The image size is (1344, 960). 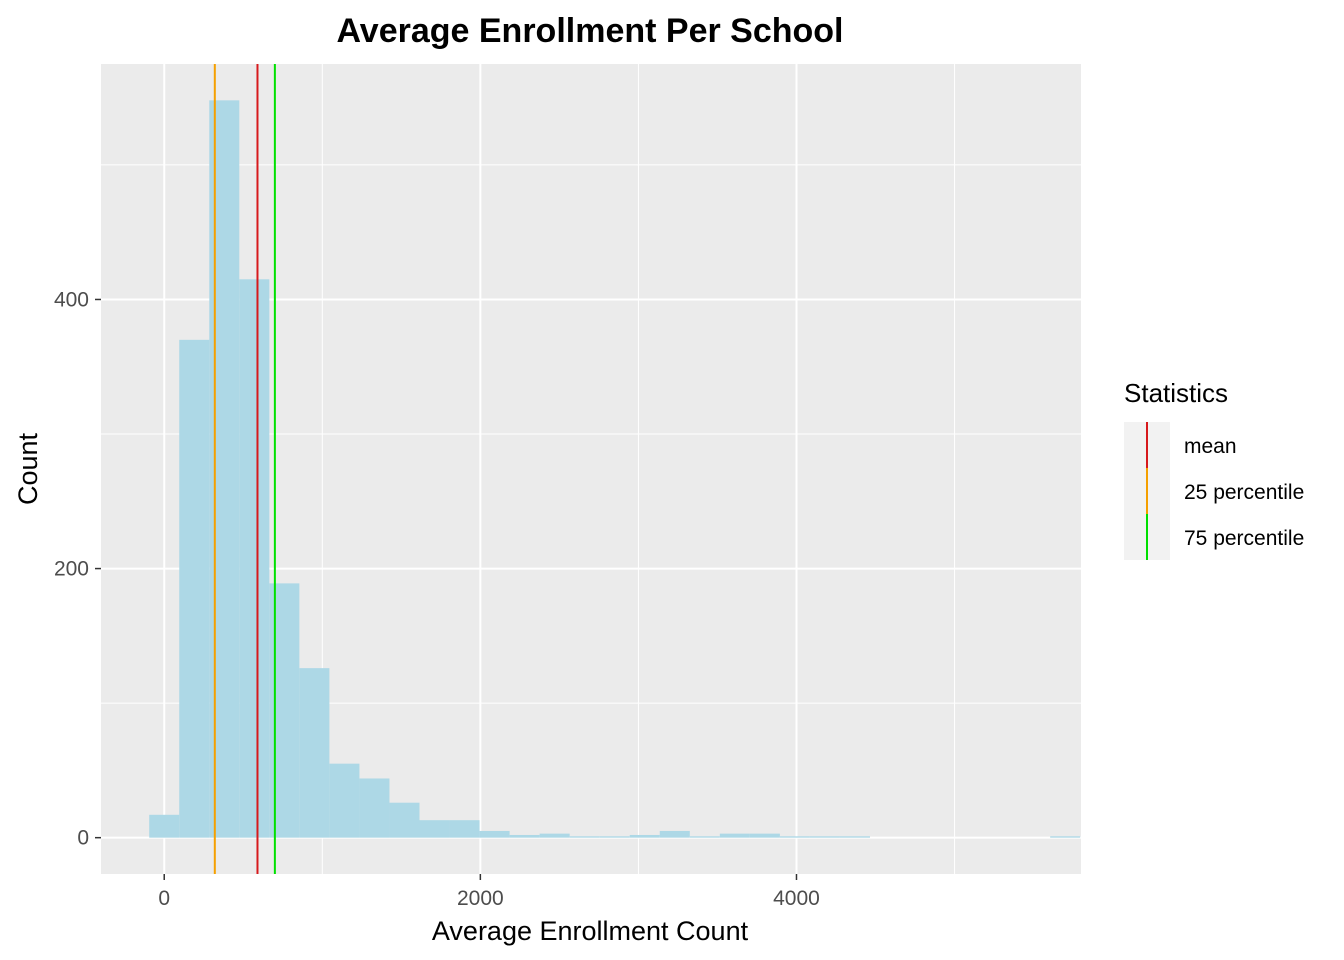 I want to click on legend-title: Statistics, so click(x=1176, y=393).